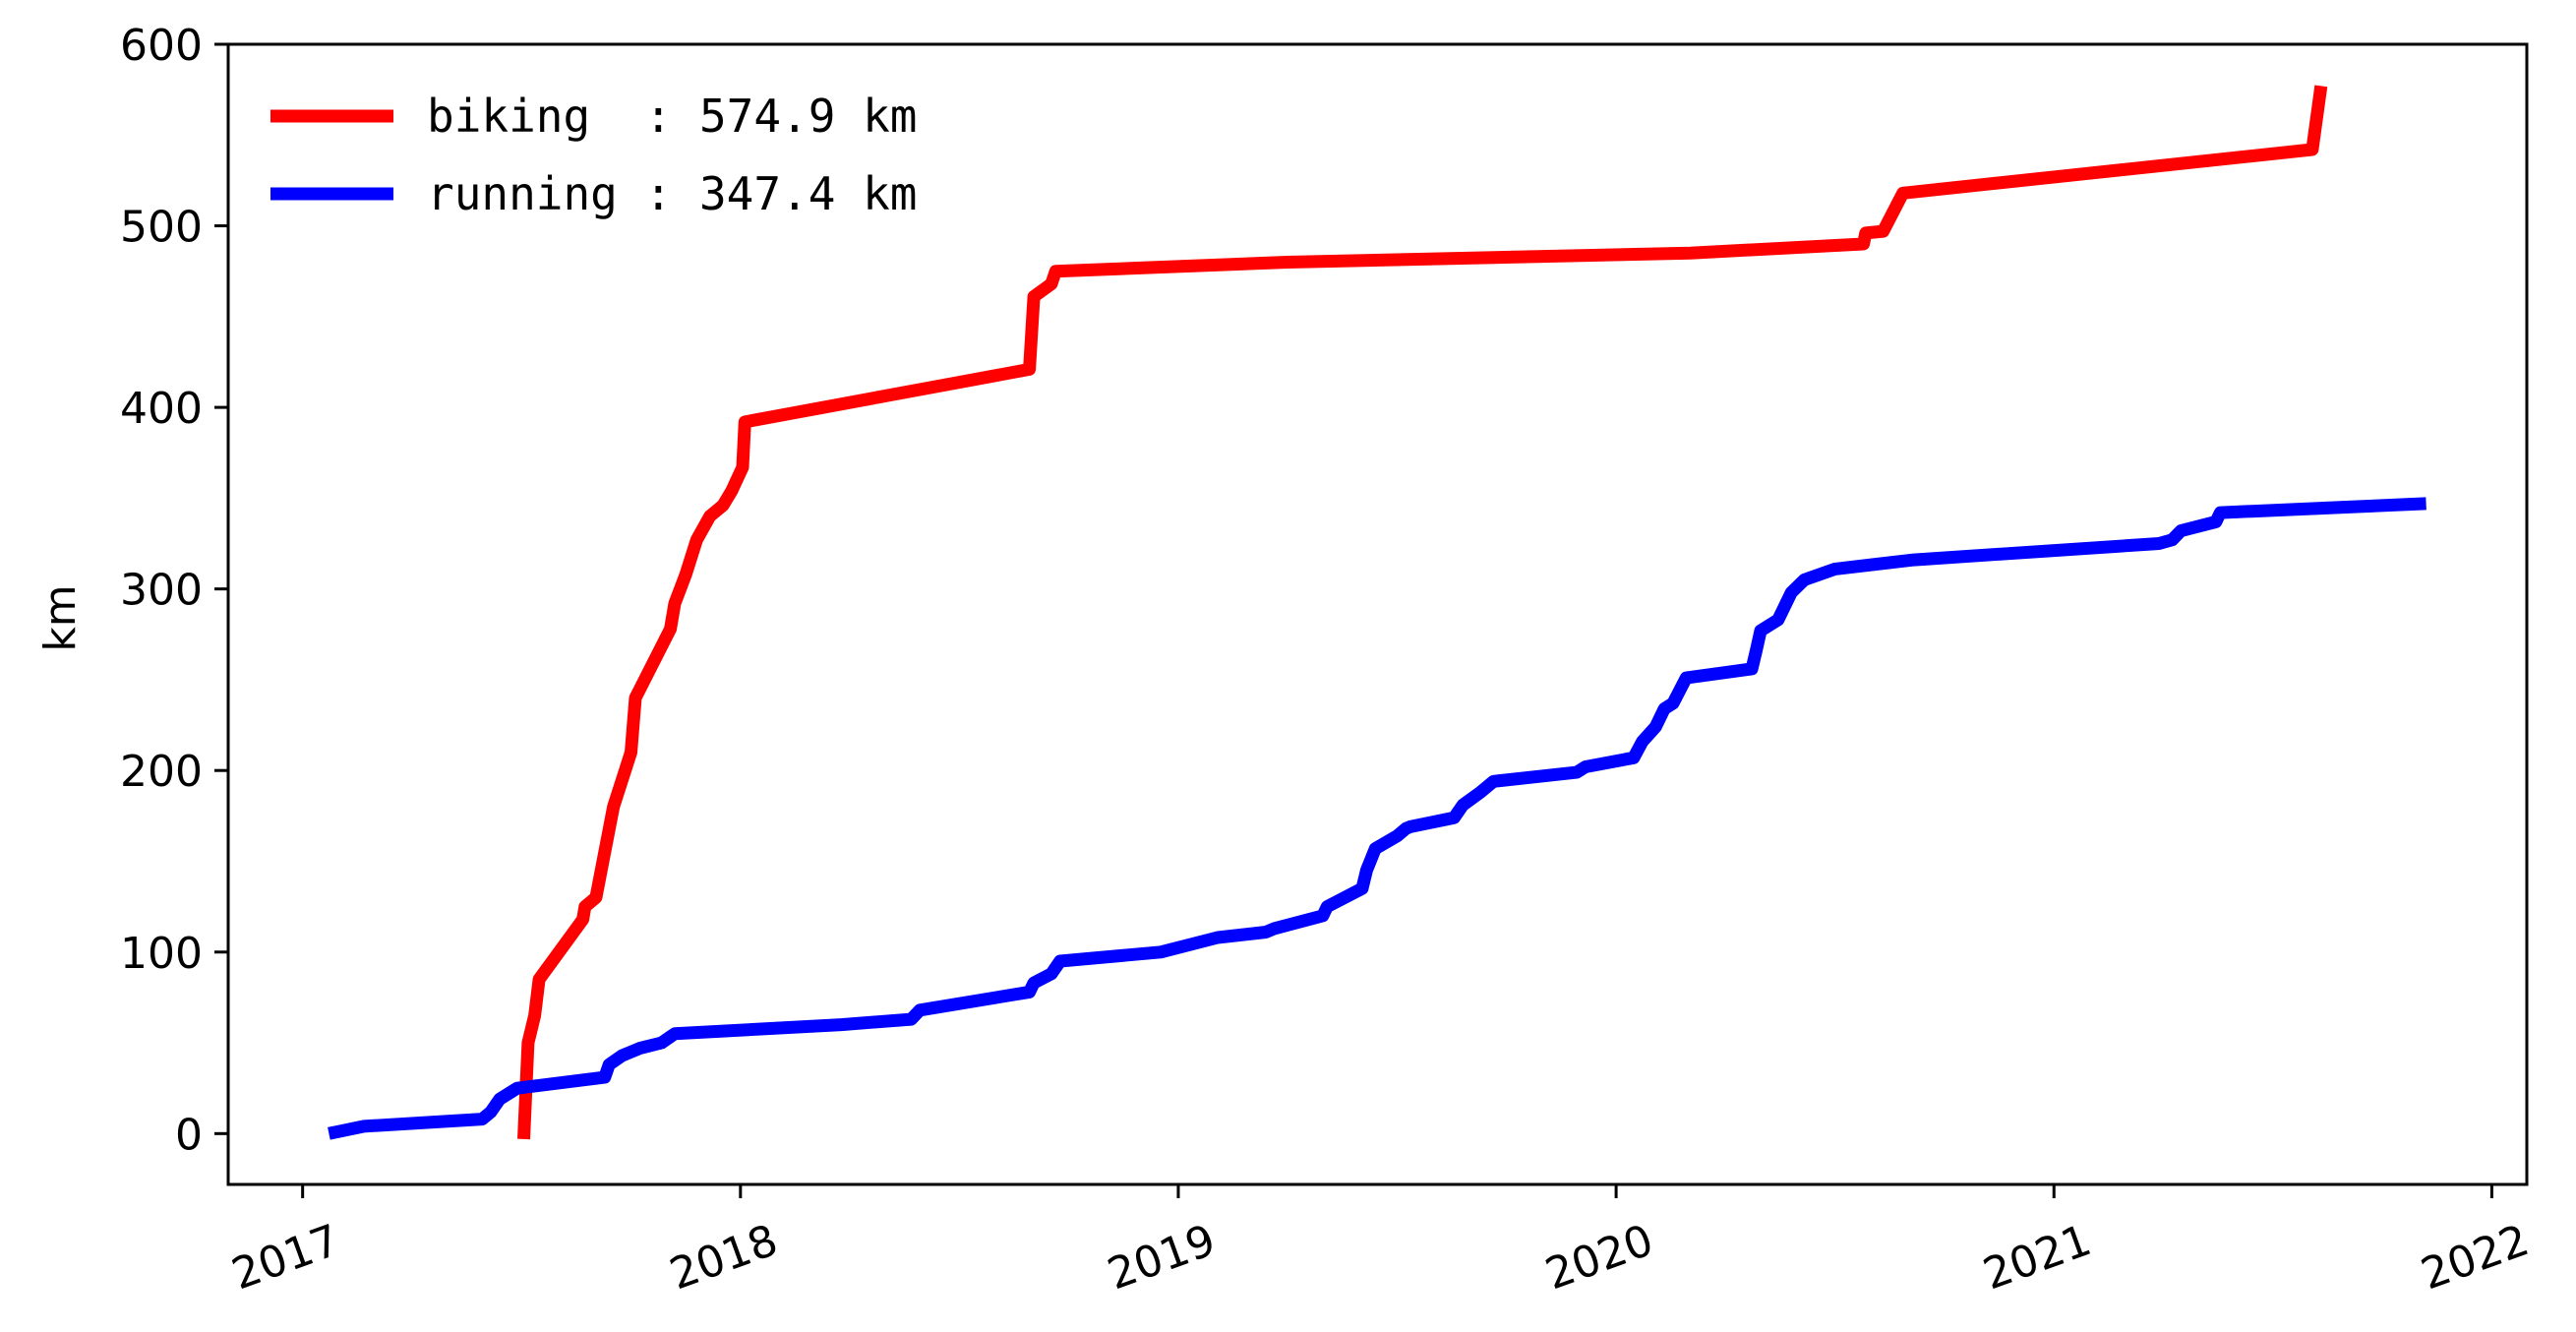 Image resolution: width=2576 pixels, height=1332 pixels. What do you see at coordinates (162, 954) in the screenshot?
I see `y-tick-label: 100` at bounding box center [162, 954].